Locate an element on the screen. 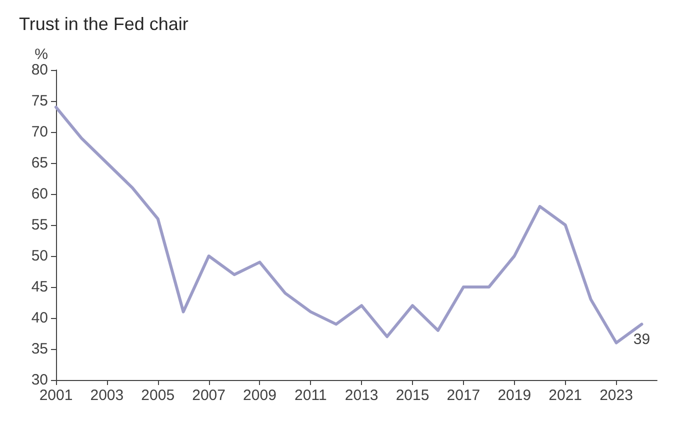 The image size is (681, 428). x-tick-label: 2019 is located at coordinates (515, 395).